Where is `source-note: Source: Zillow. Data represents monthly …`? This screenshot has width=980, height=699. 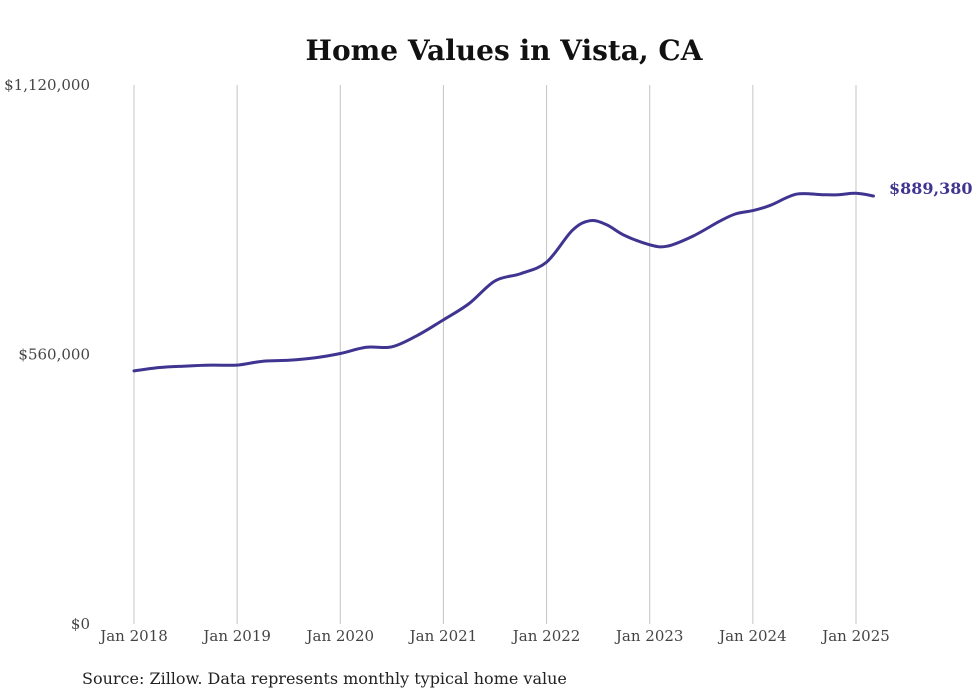 source-note: Source: Zillow. Data represents monthly … is located at coordinates (324, 678).